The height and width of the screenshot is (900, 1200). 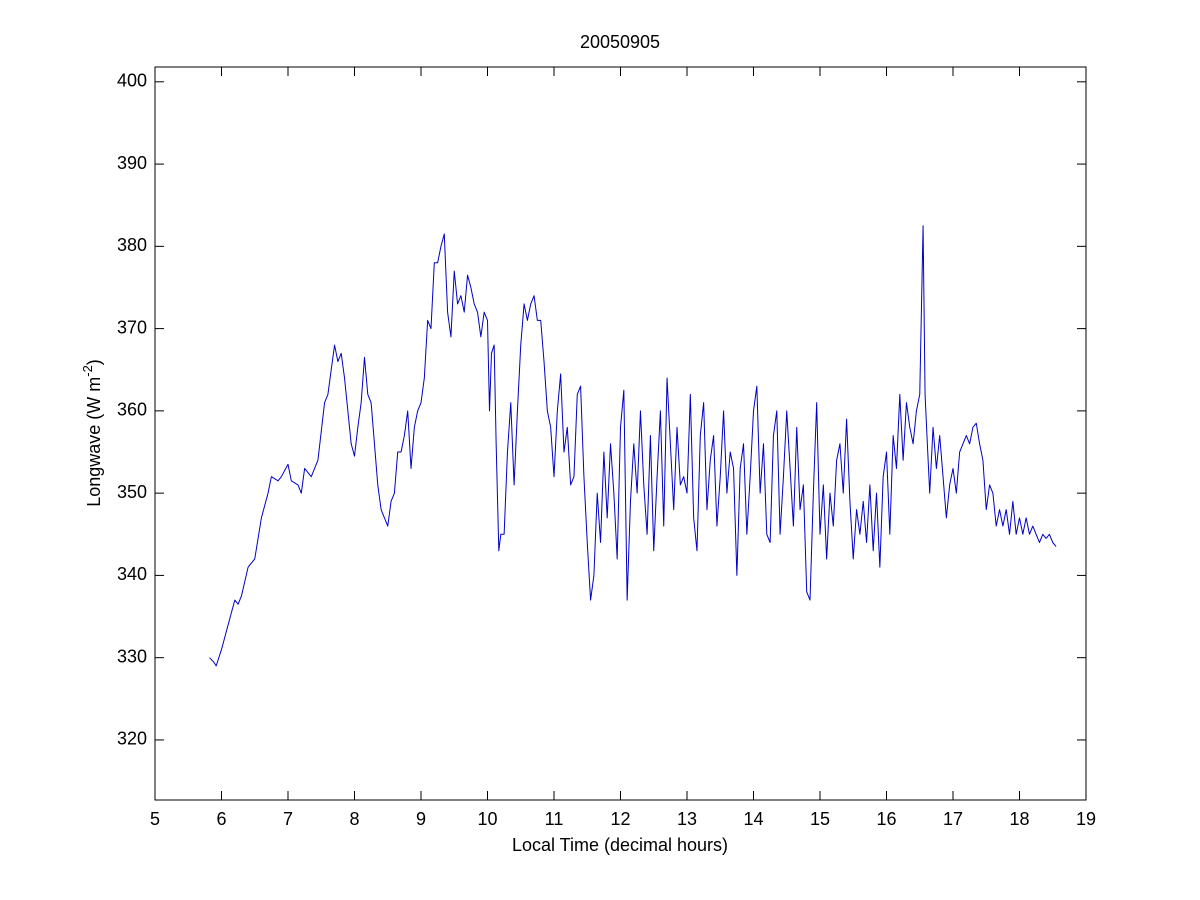 I want to click on y-axis-label: Longwave (W m-2), so click(x=92, y=433).